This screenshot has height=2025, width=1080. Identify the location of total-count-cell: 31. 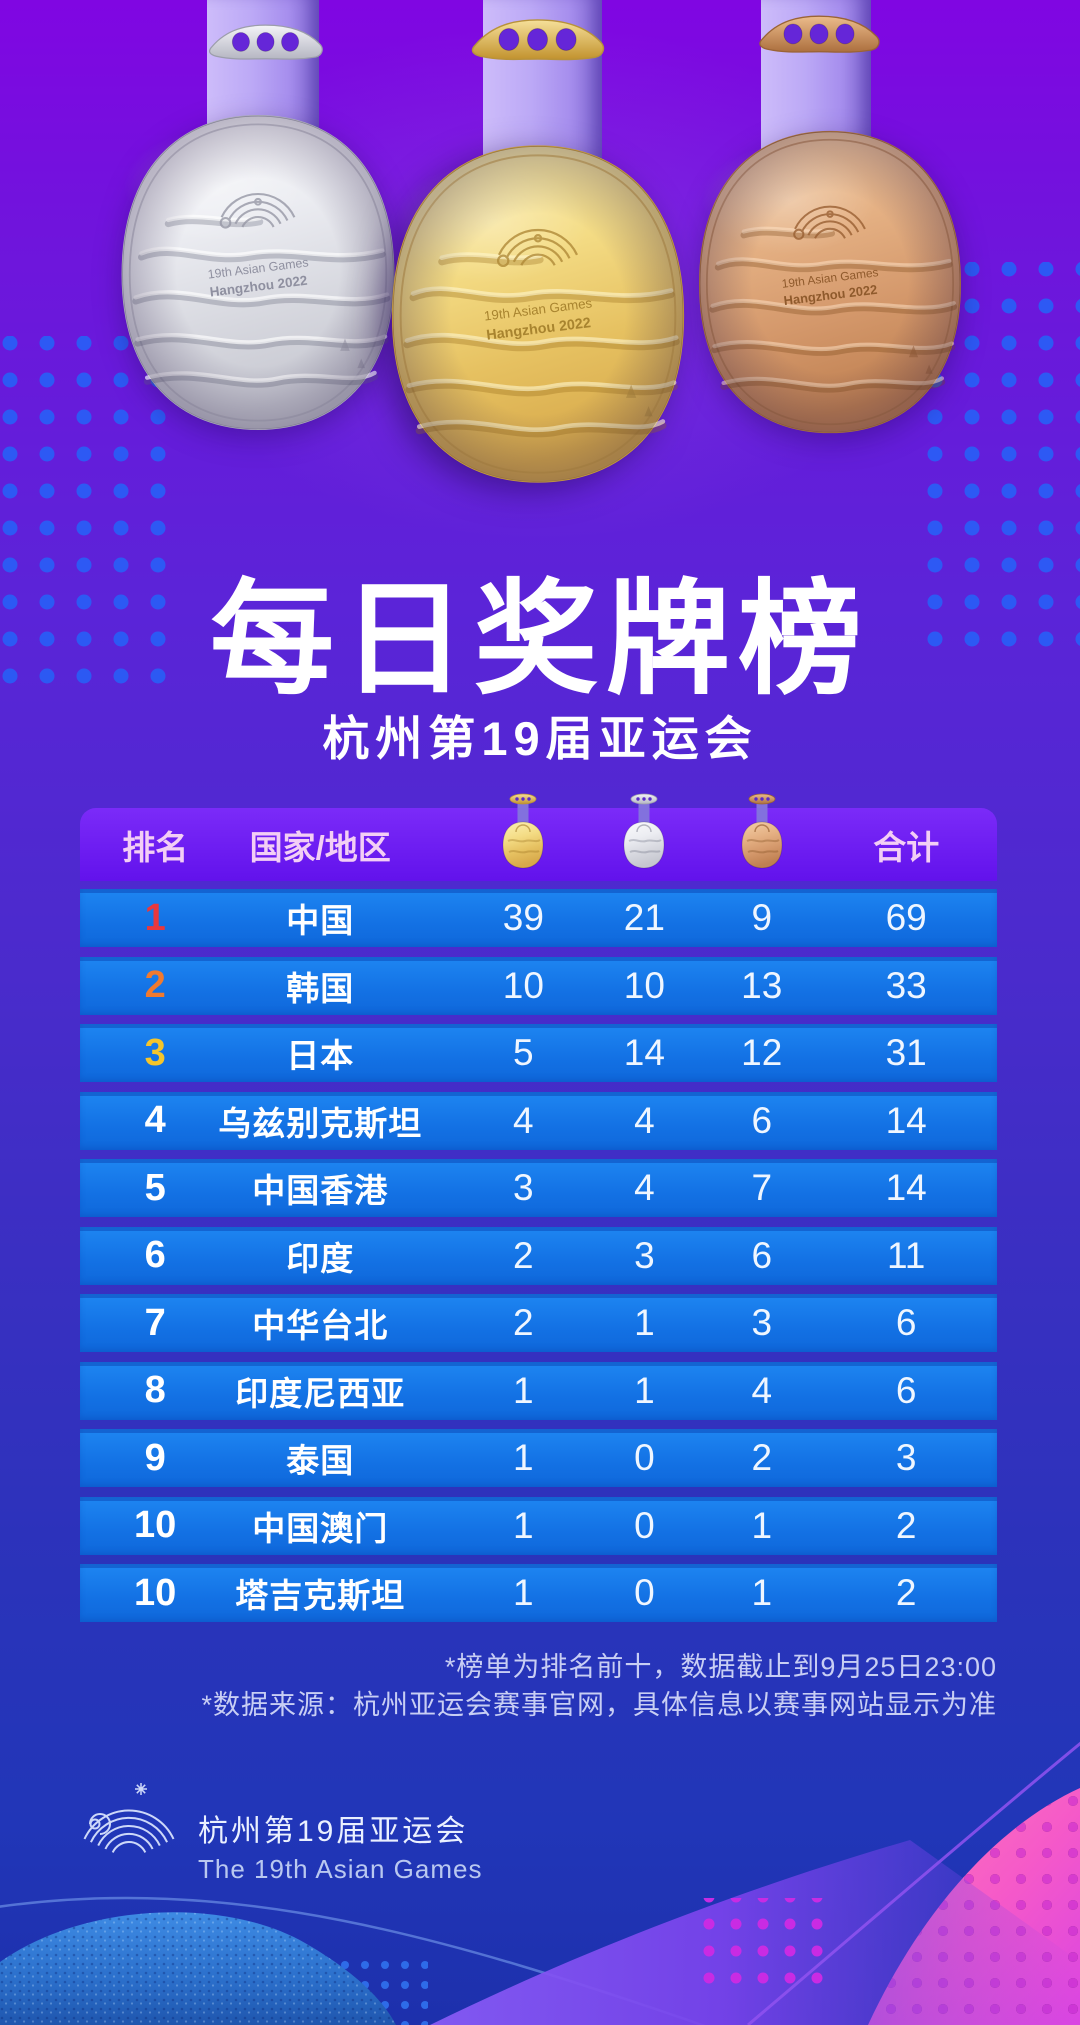
(906, 1052).